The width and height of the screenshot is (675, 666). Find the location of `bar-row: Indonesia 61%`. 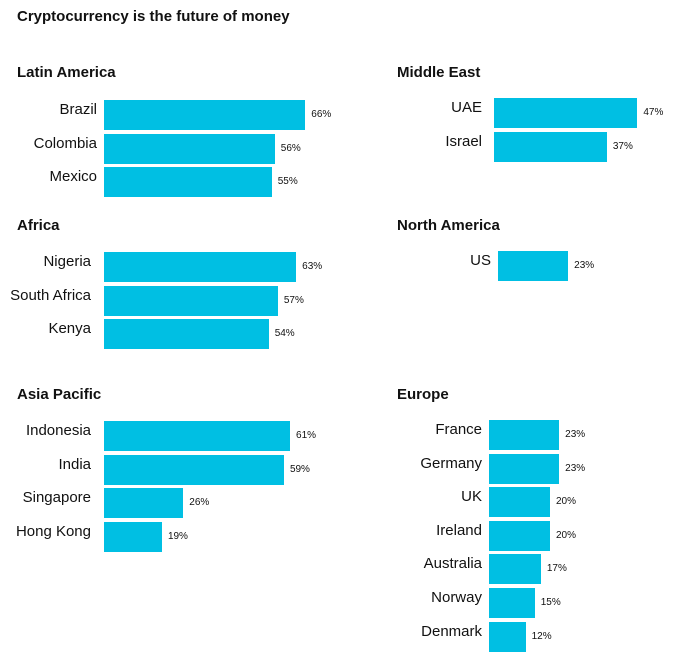

bar-row: Indonesia 61% is located at coordinates (177, 436).